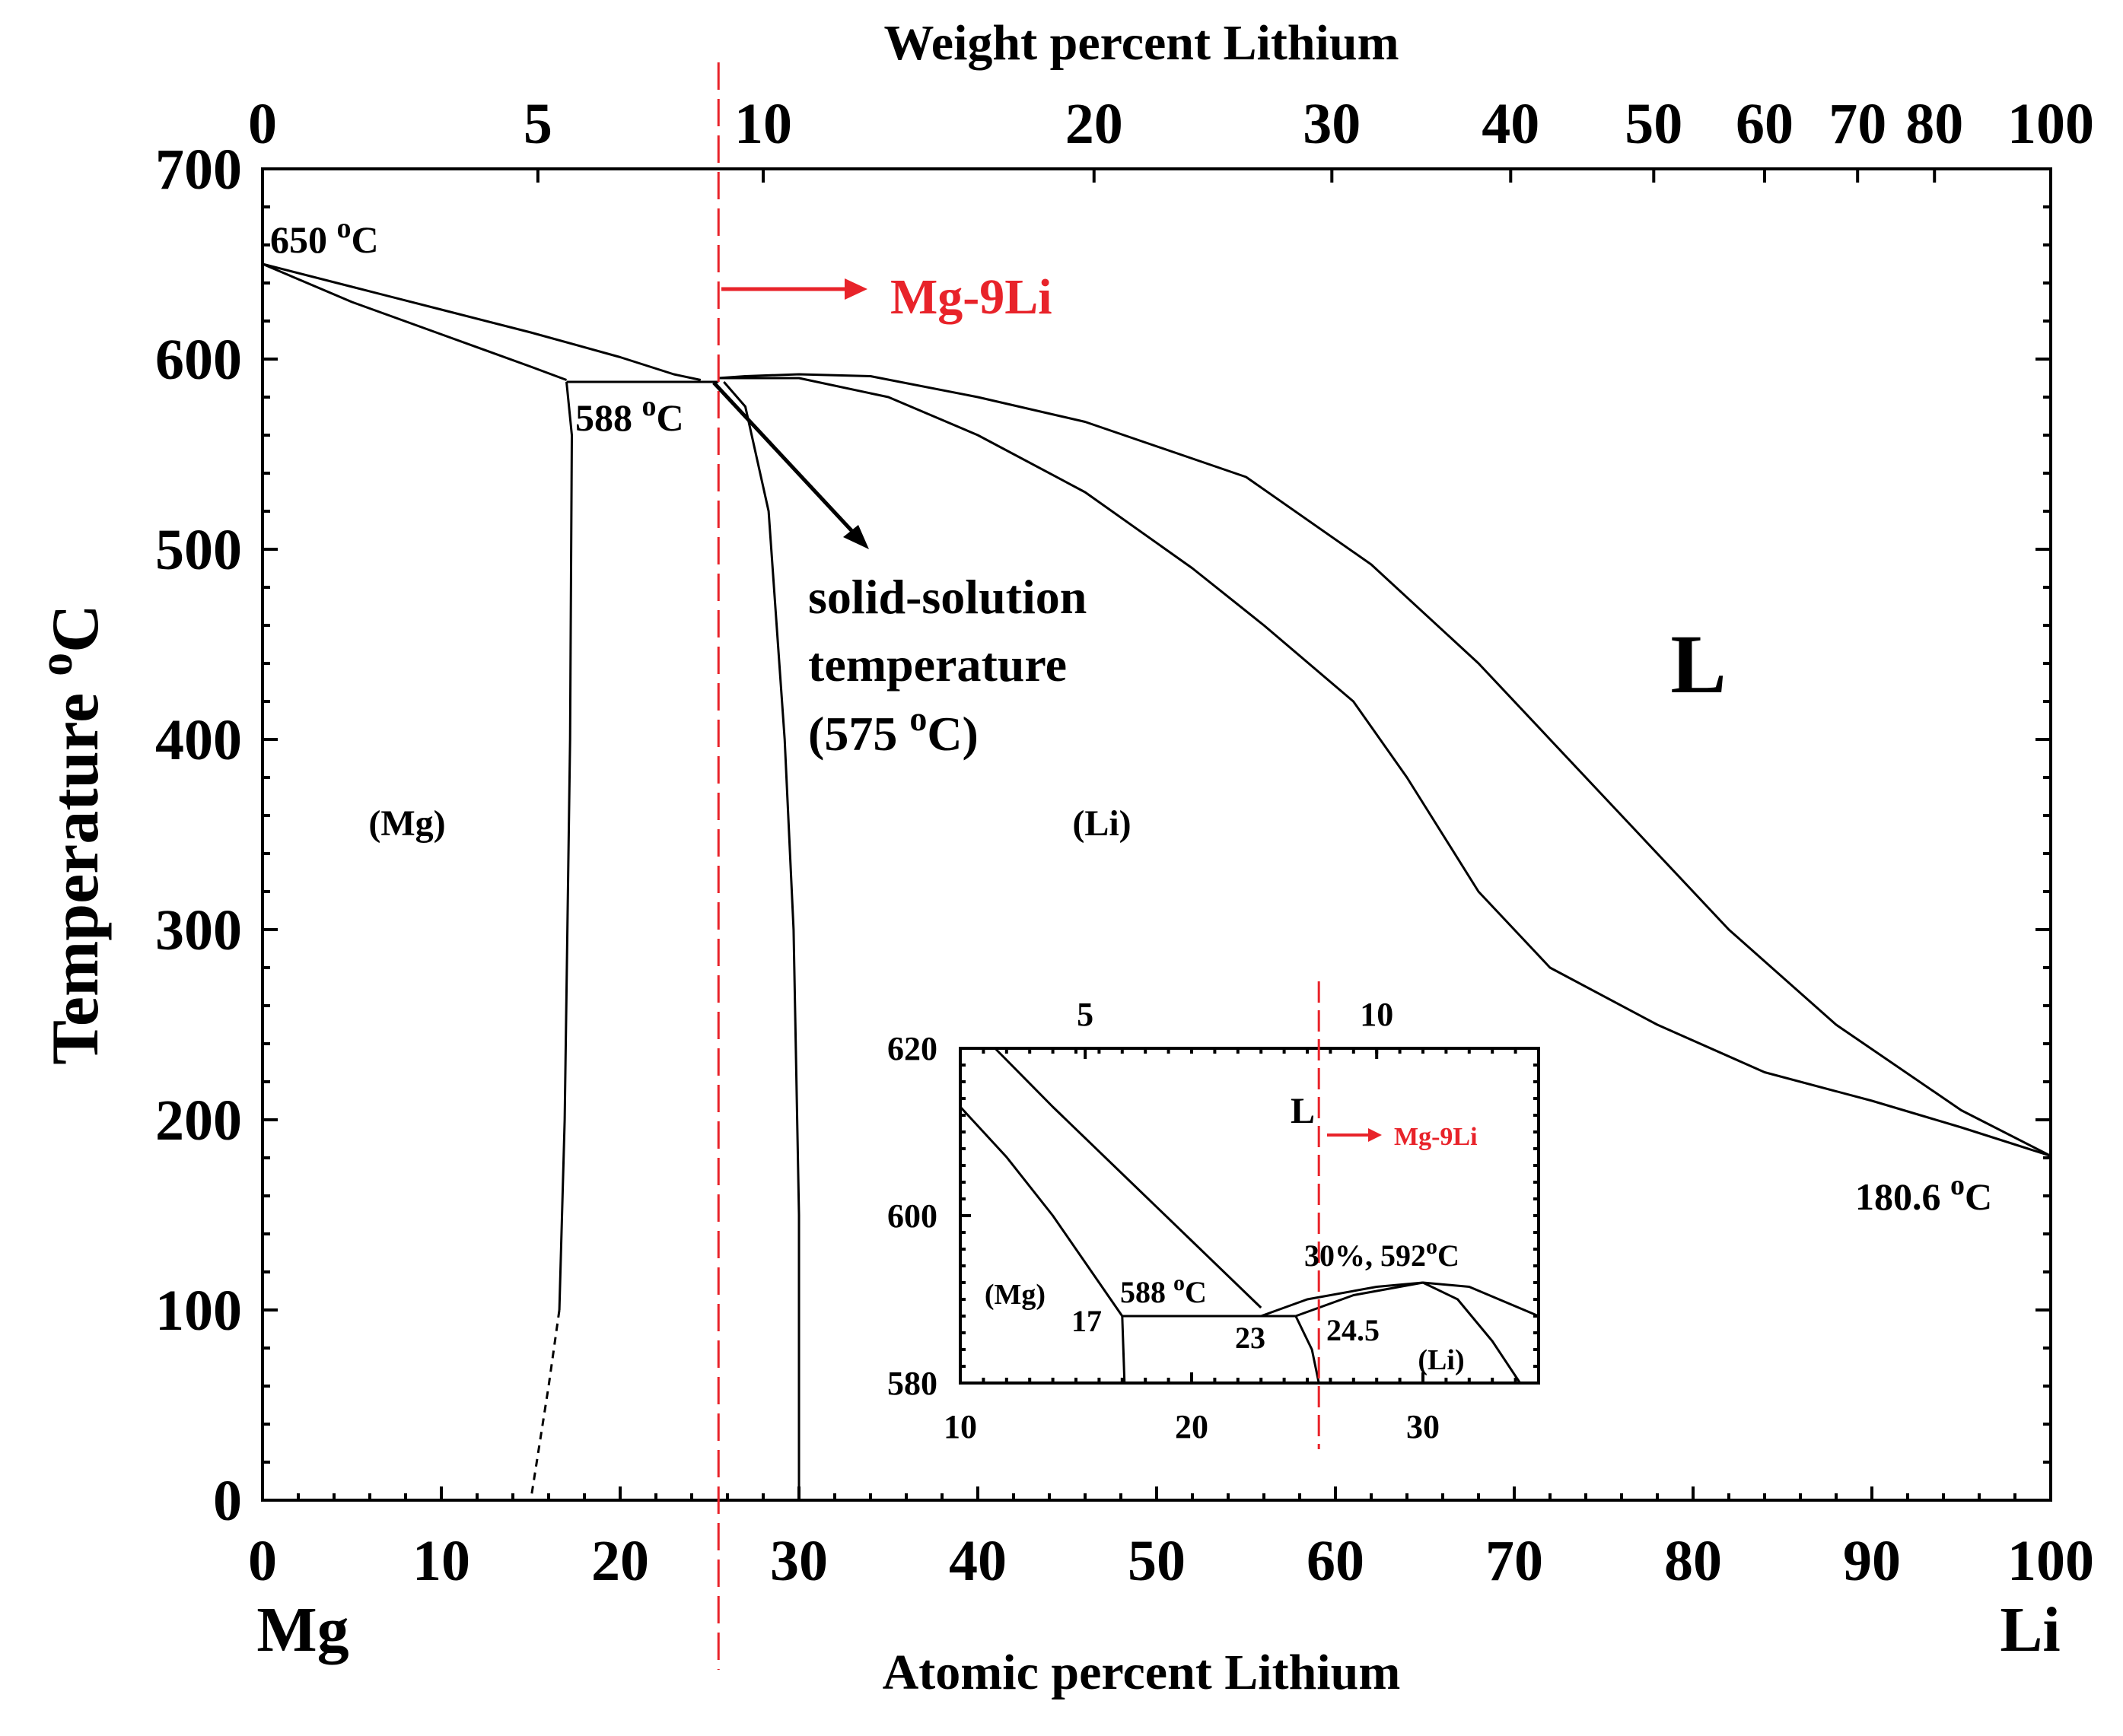  I want to click on inset-liquid-label: L, so click(1303, 1111).